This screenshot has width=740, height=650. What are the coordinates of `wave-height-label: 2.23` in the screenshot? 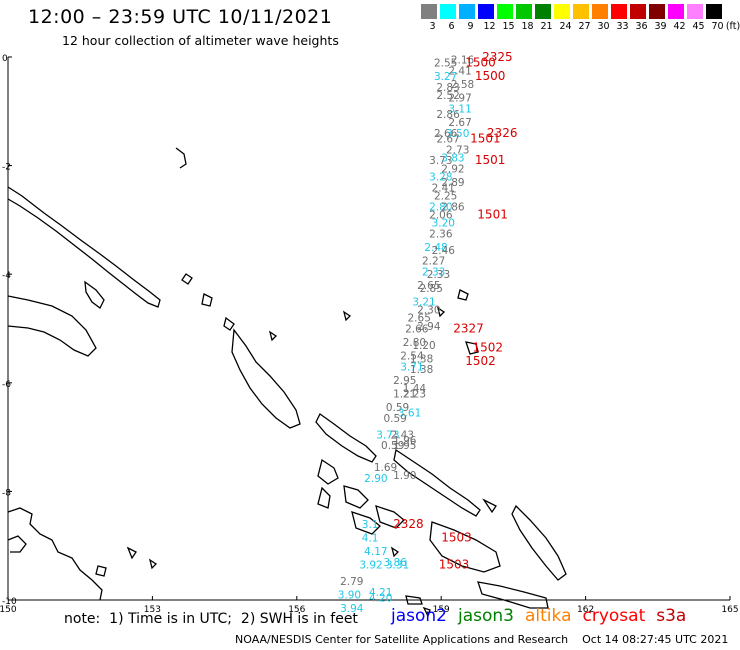 It's located at (414, 395).